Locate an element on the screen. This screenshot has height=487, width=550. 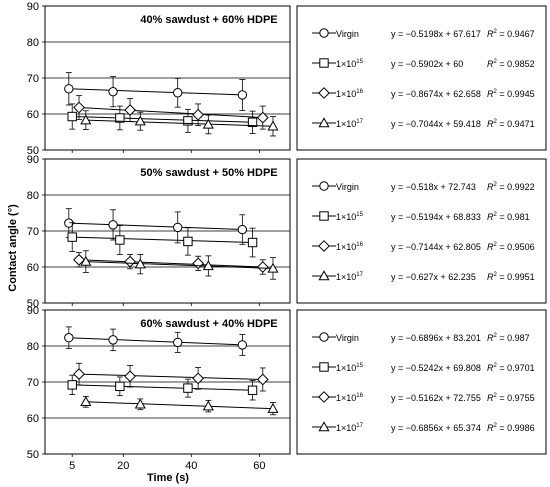
legend-label: Virgin is located at coordinates (347, 34).